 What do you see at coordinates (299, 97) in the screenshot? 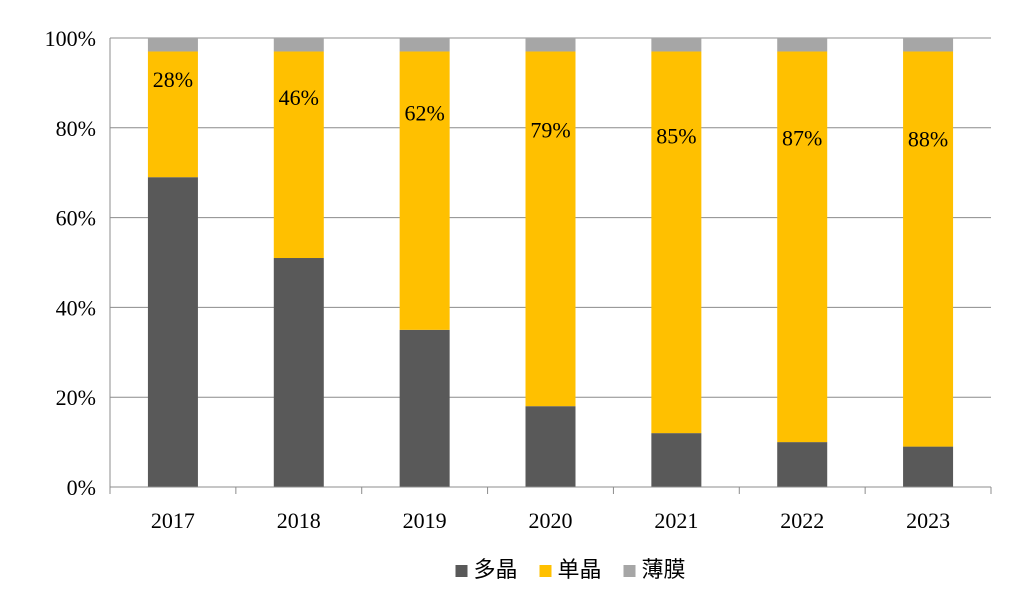
I see `data-label: 46%` at bounding box center [299, 97].